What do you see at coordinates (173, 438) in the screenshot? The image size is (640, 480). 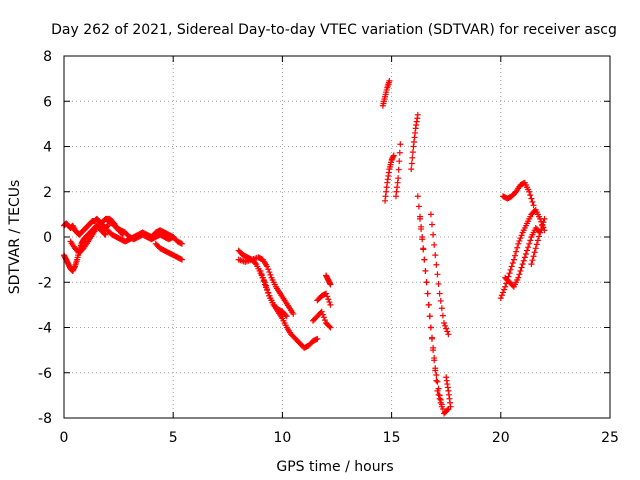 I see `x-tick-label: 5` at bounding box center [173, 438].